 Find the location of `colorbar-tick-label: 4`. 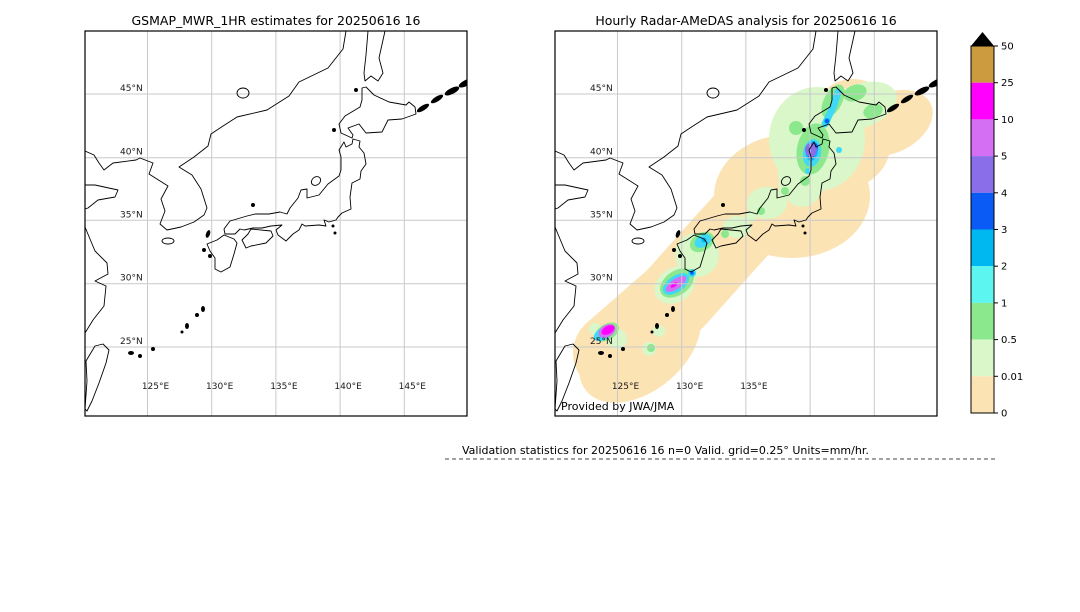

colorbar-tick-label: 4 is located at coordinates (1004, 193).